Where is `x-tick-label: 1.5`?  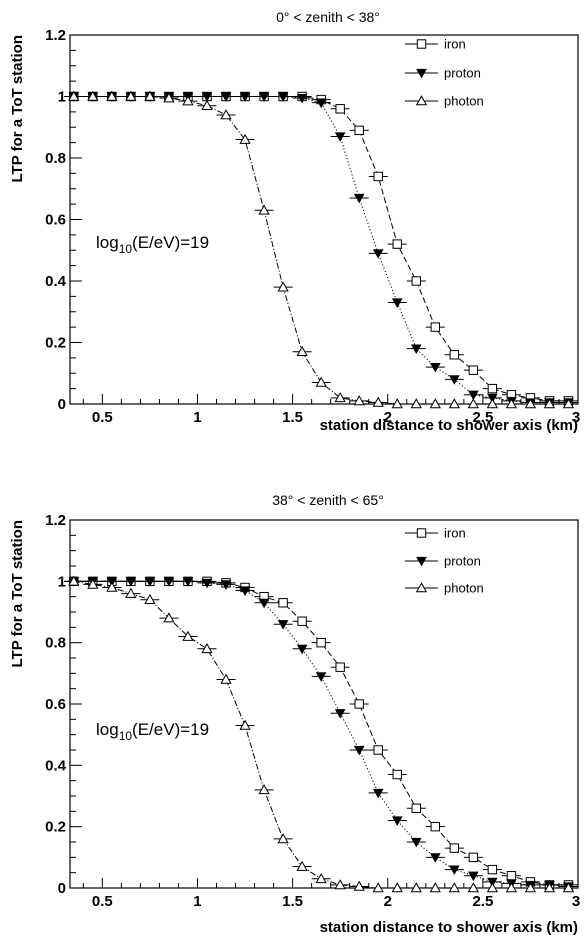 x-tick-label: 1.5 is located at coordinates (292, 417).